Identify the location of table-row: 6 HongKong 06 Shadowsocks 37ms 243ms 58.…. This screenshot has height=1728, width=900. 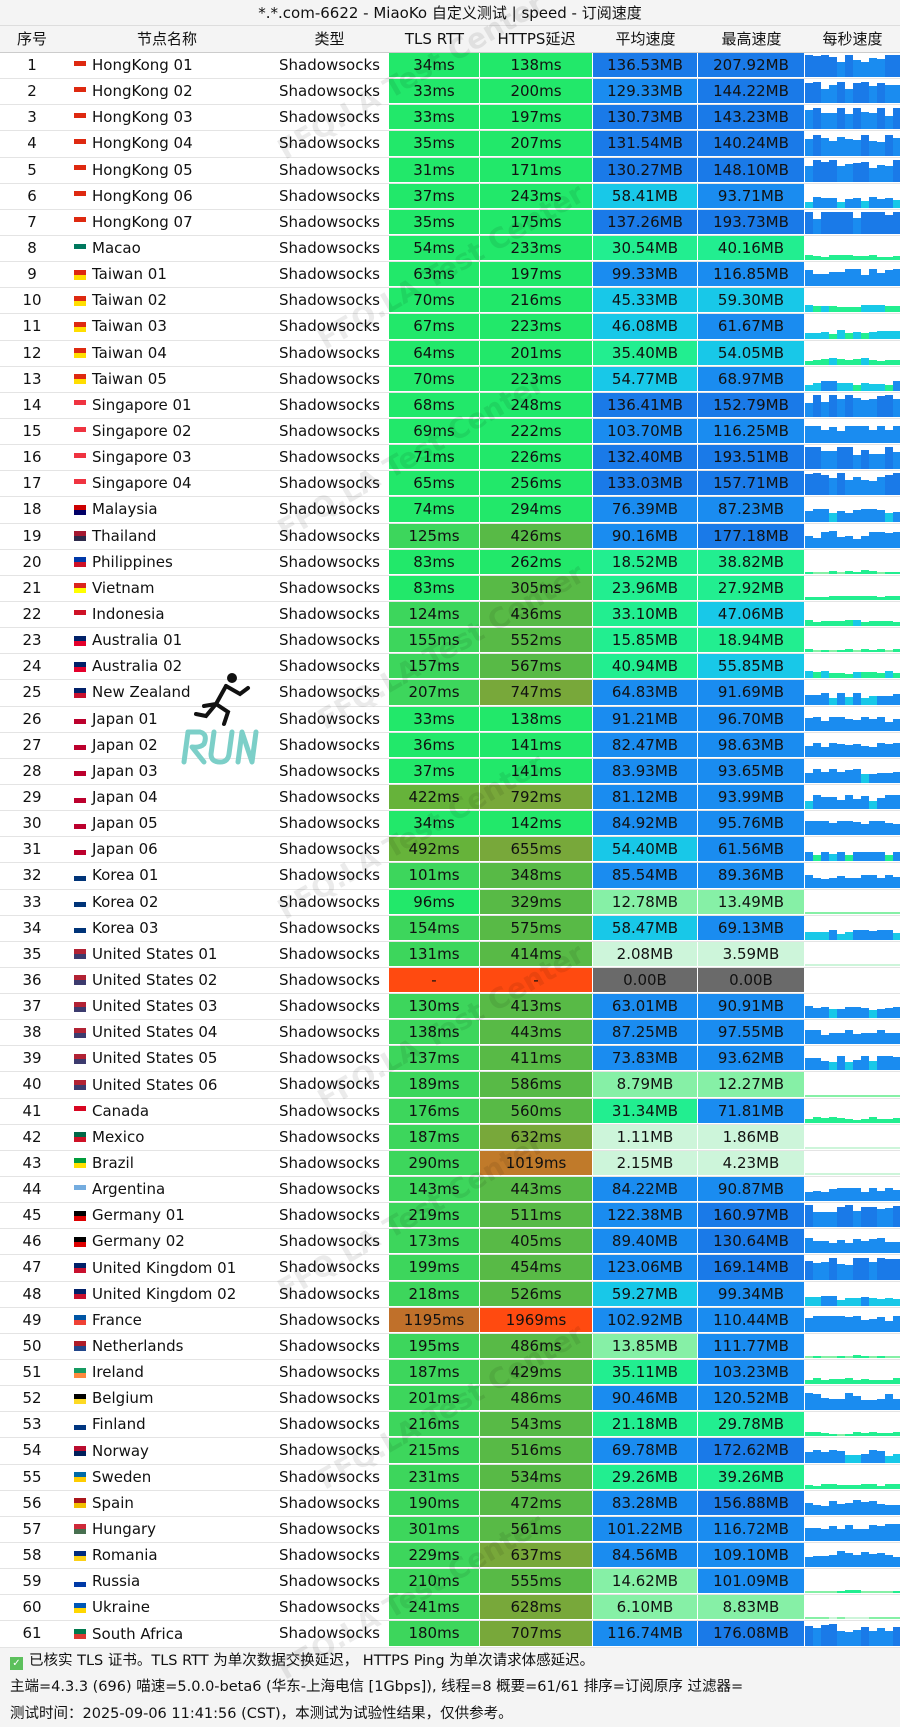
(450, 196).